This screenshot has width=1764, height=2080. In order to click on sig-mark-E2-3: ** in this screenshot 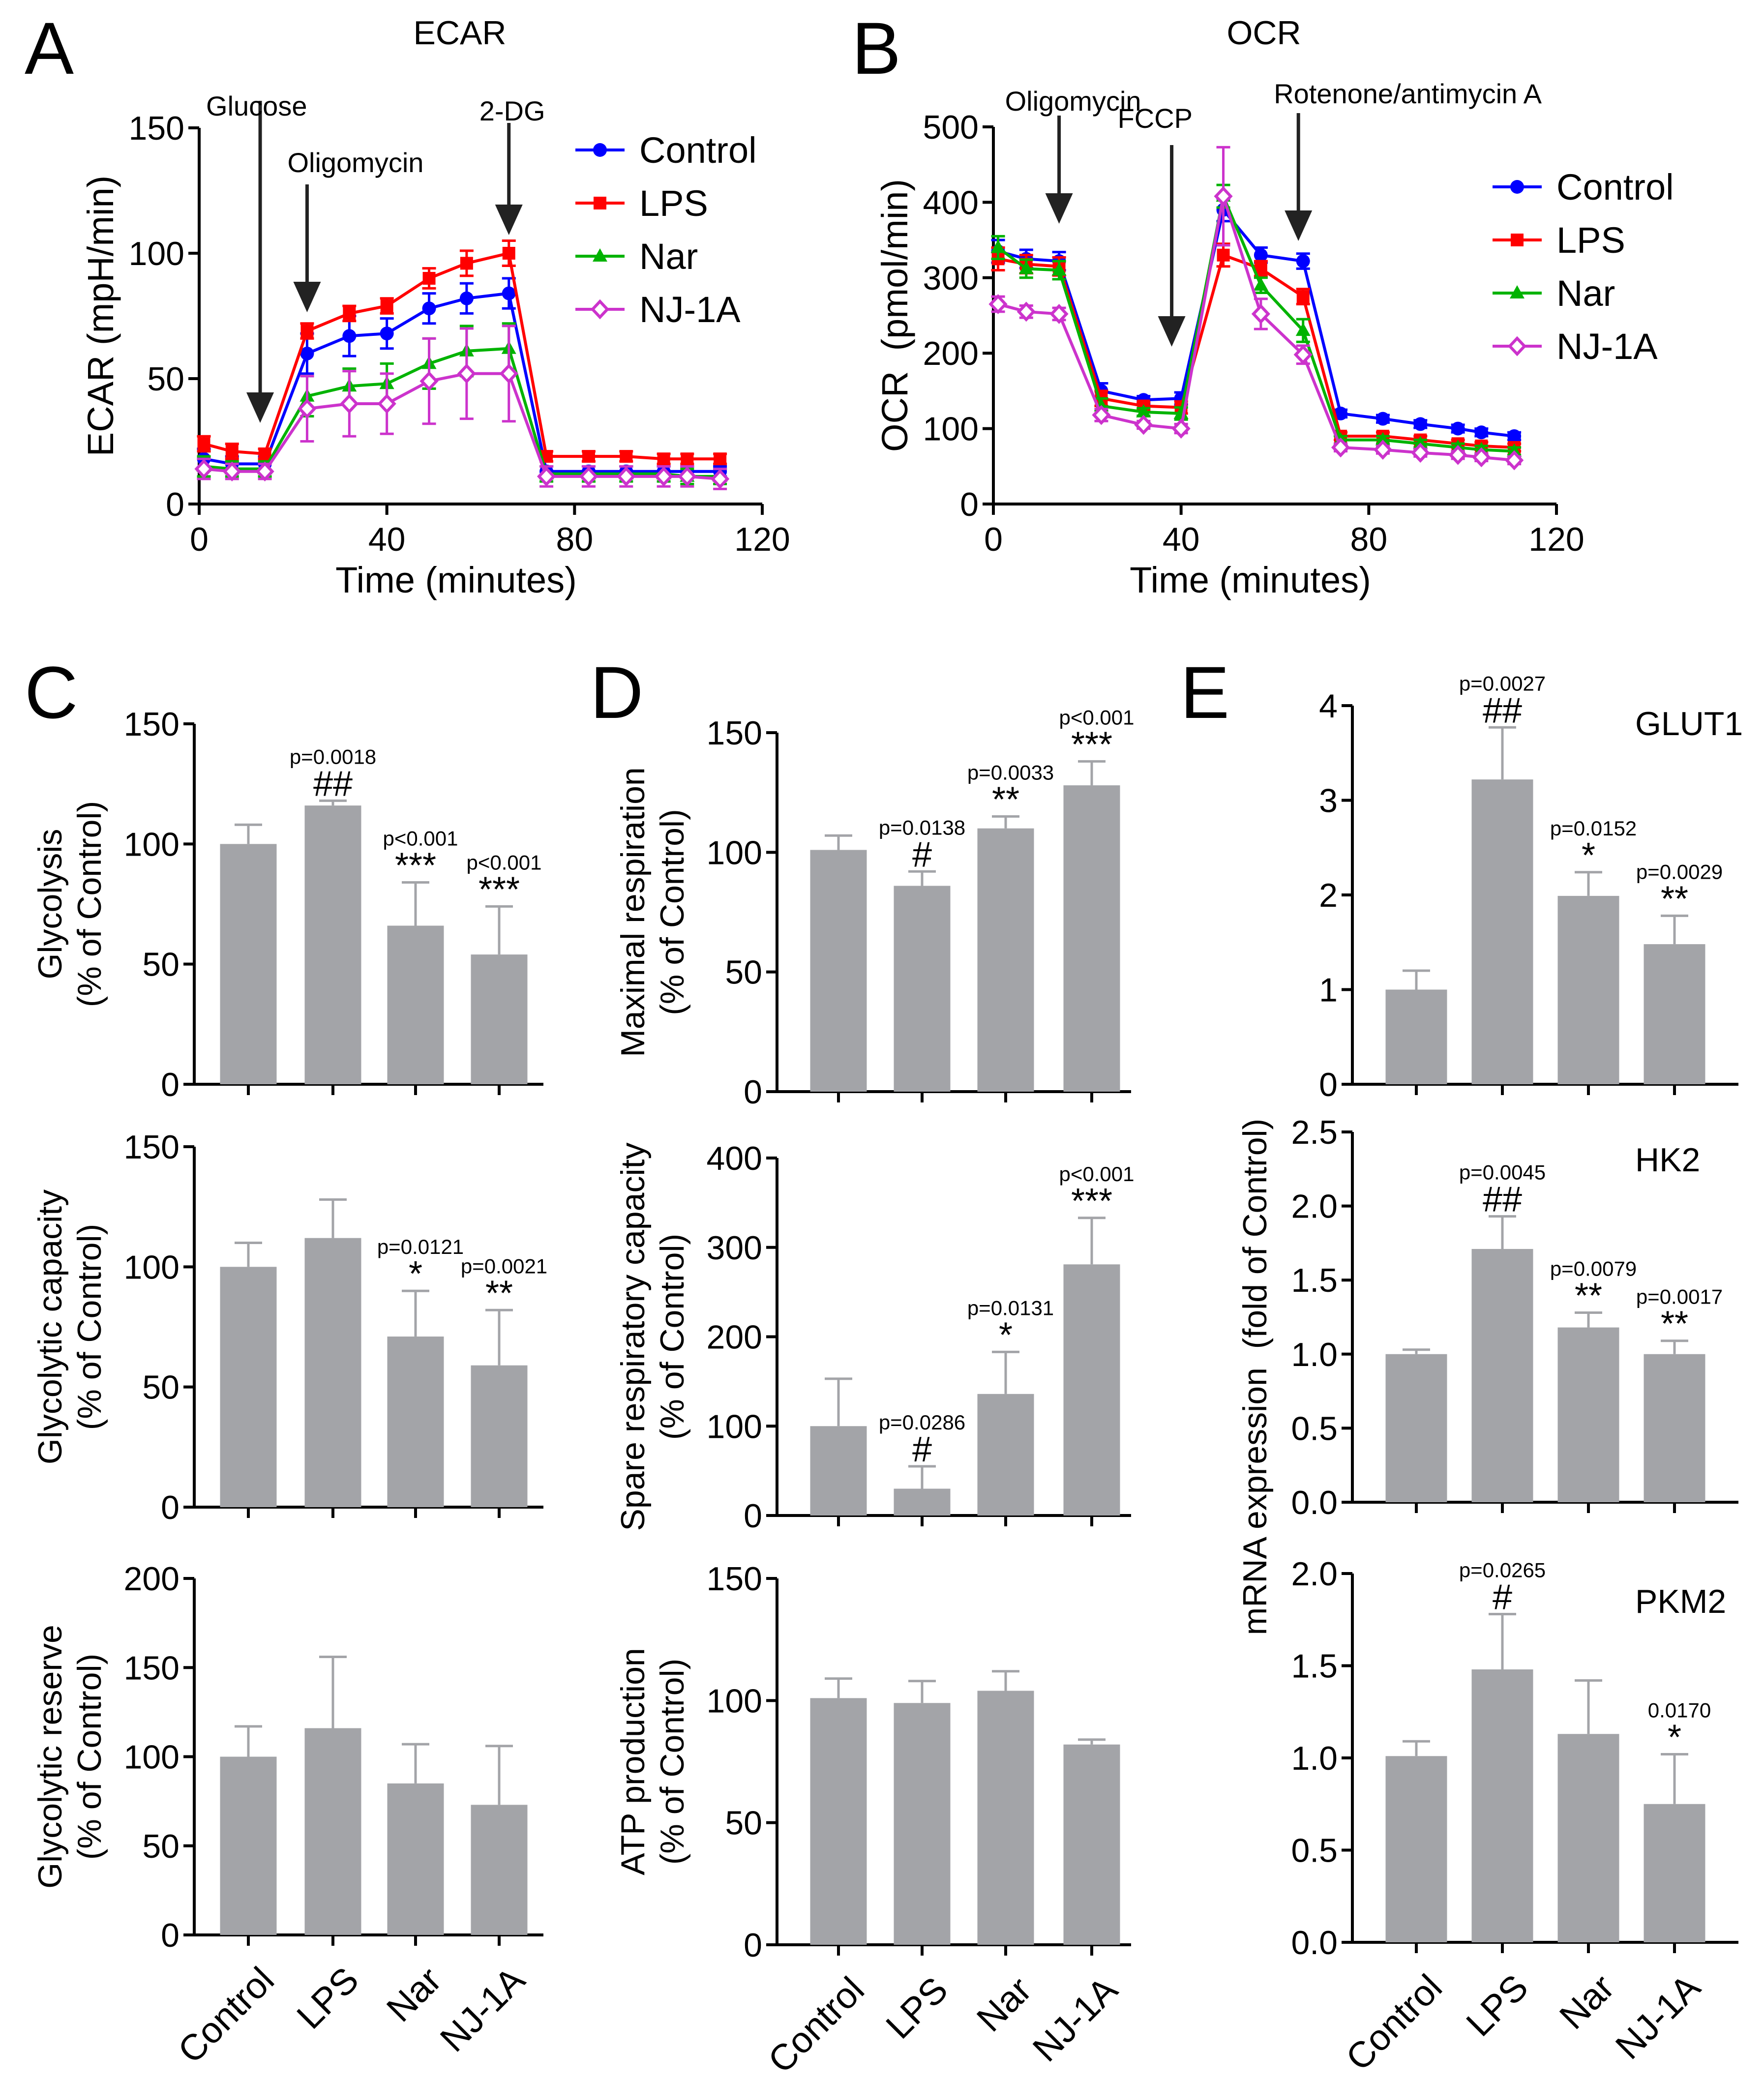, I will do `click(1674, 1324)`.